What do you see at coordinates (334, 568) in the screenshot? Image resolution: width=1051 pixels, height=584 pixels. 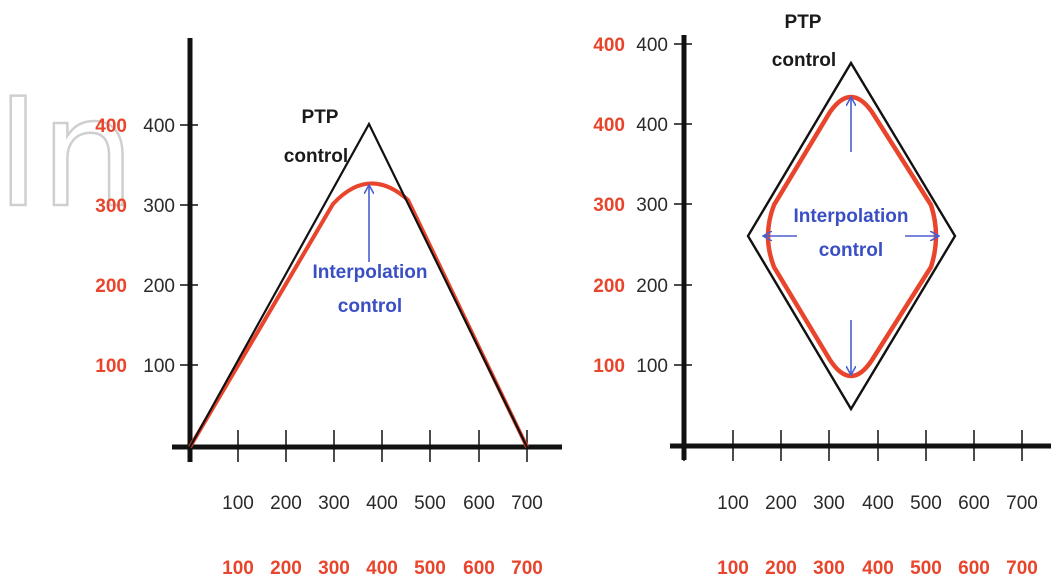 I see `left-x-label-red-300: 300` at bounding box center [334, 568].